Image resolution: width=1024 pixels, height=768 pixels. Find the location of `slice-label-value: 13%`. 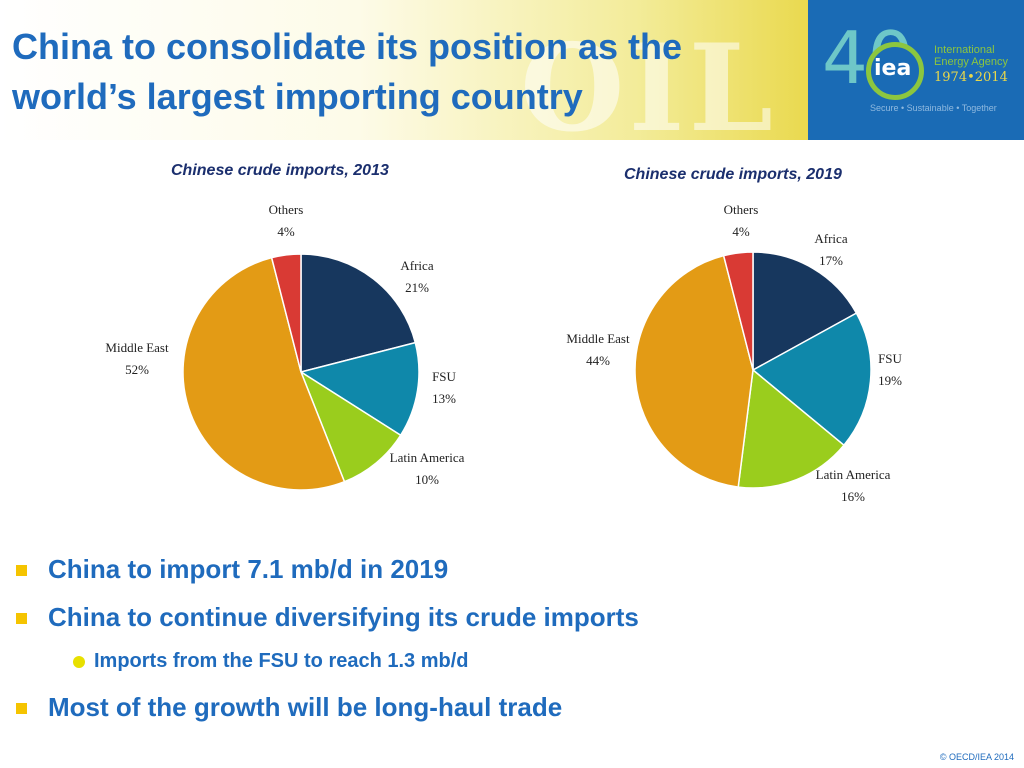

slice-label-value: 13% is located at coordinates (444, 398).